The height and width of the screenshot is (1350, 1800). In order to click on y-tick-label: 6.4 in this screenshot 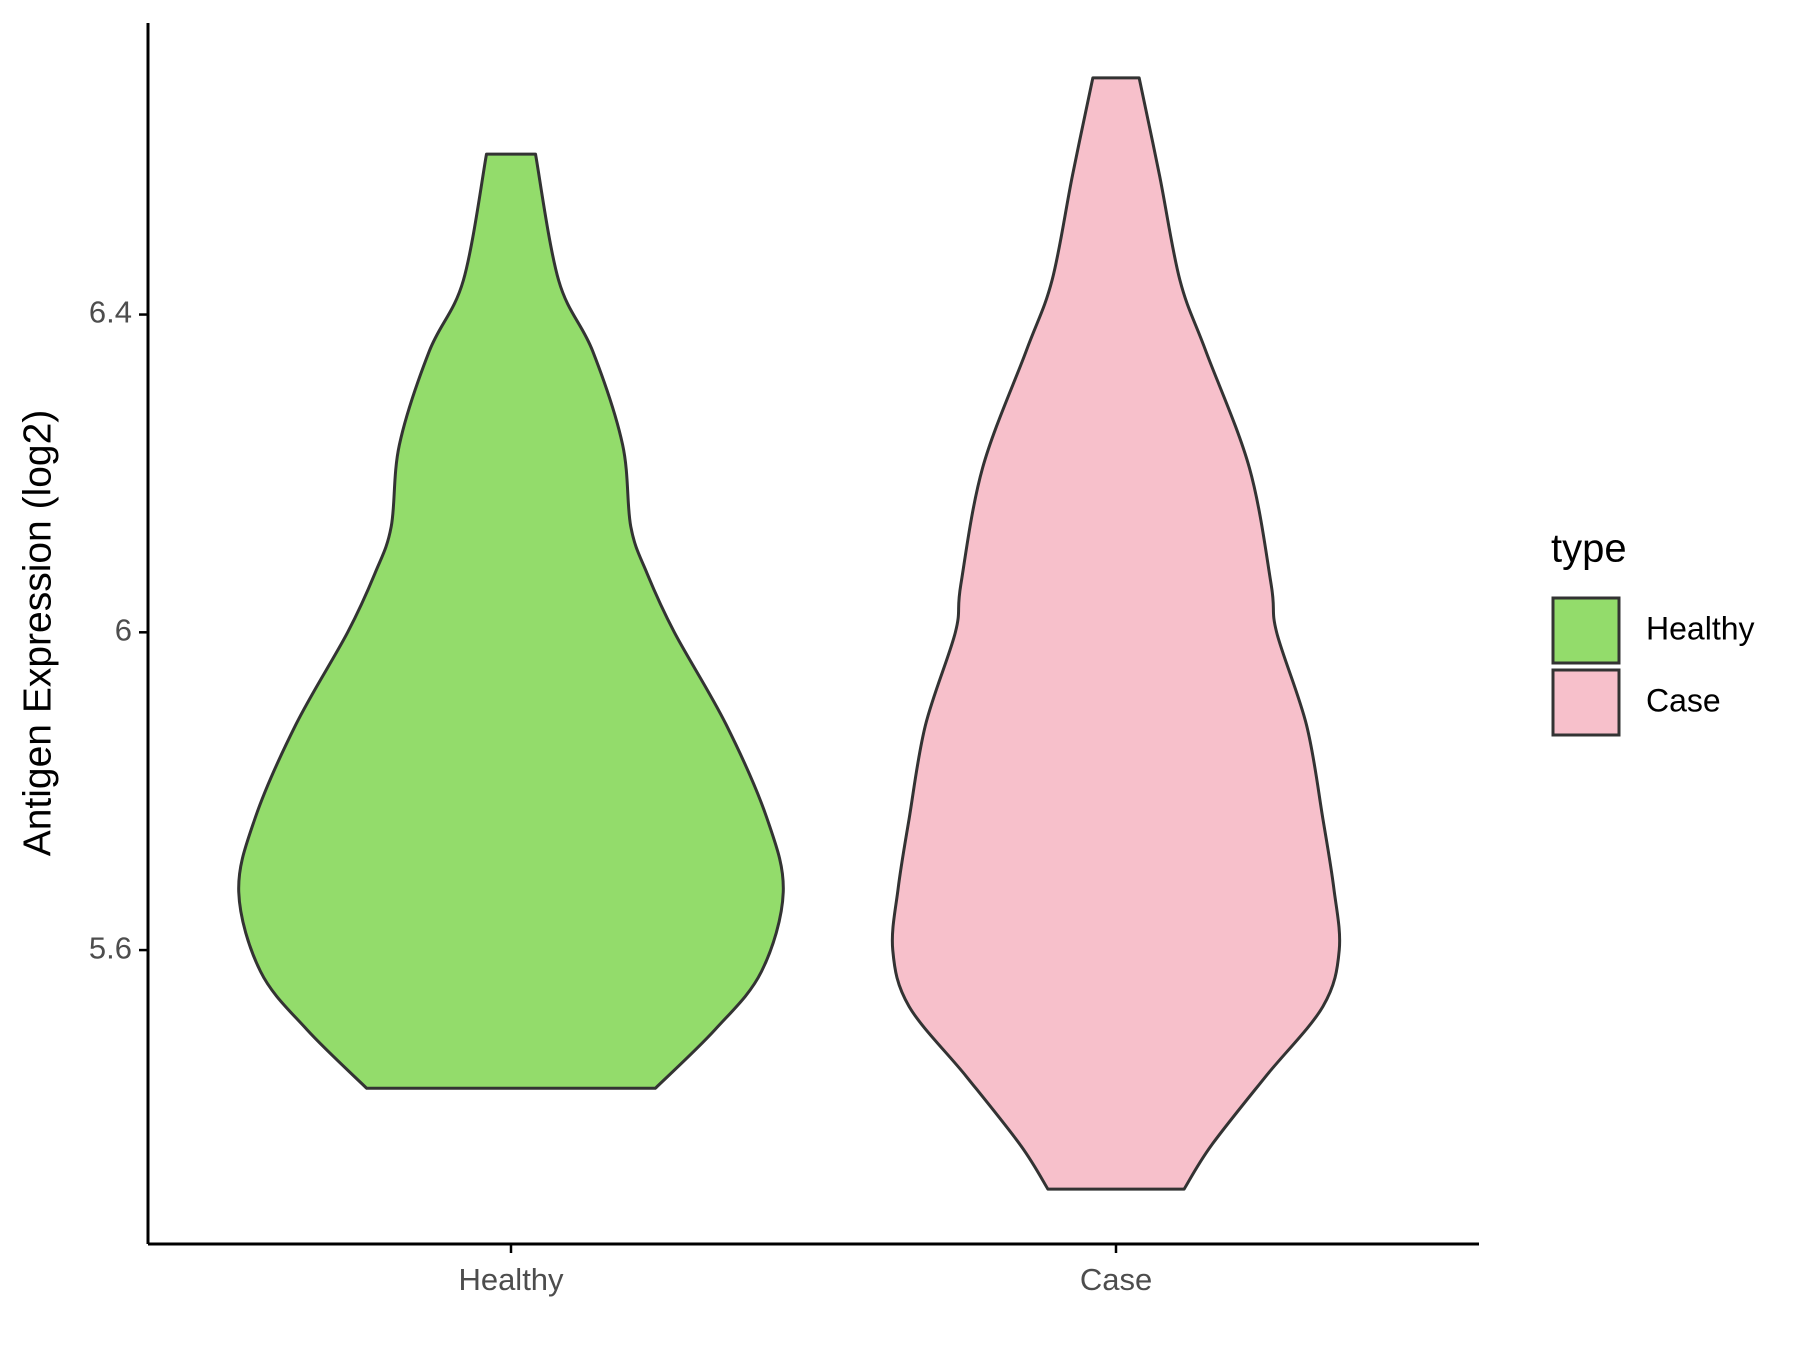, I will do `click(110, 312)`.